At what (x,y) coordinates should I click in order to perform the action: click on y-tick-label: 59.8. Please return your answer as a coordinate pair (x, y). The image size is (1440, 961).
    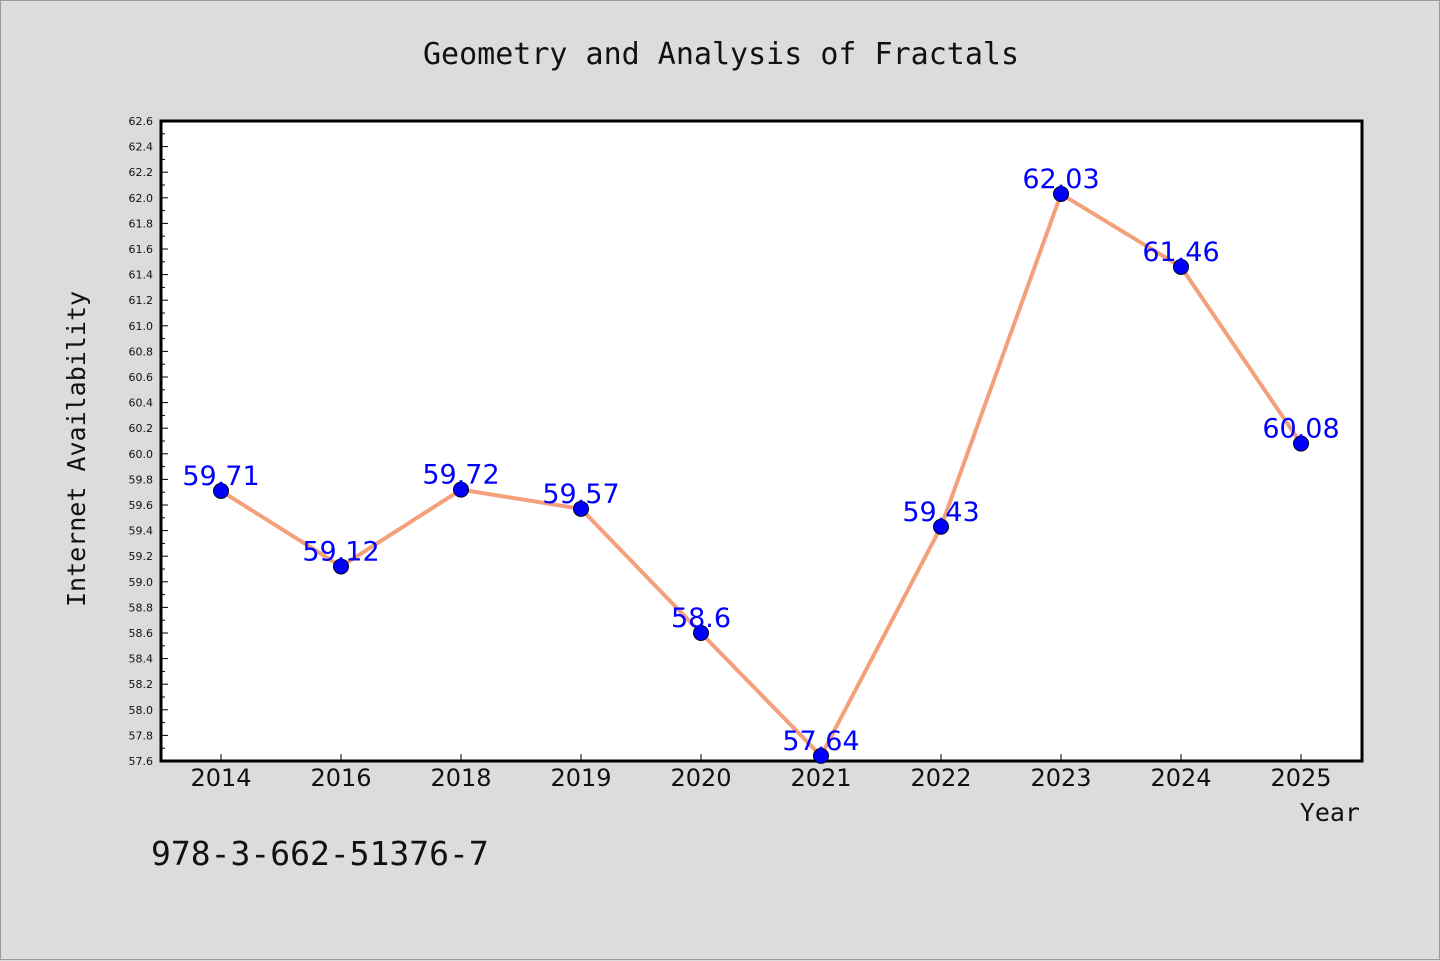
    Looking at the image, I should click on (141, 479).